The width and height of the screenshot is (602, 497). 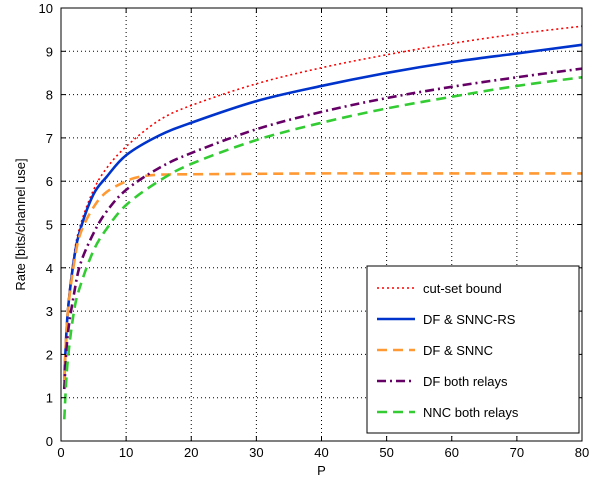 I want to click on x-tick-label: 10, so click(x=126, y=452).